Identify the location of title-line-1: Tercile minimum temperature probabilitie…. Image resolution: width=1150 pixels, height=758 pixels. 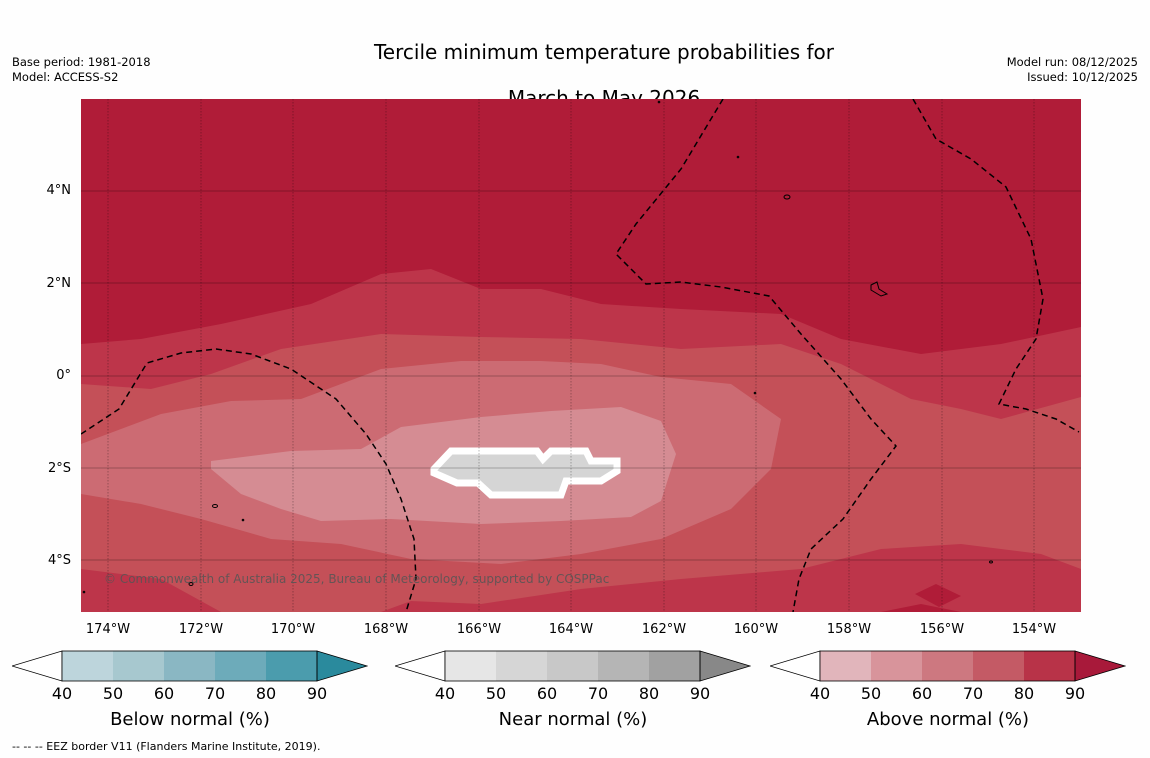
(604, 52).